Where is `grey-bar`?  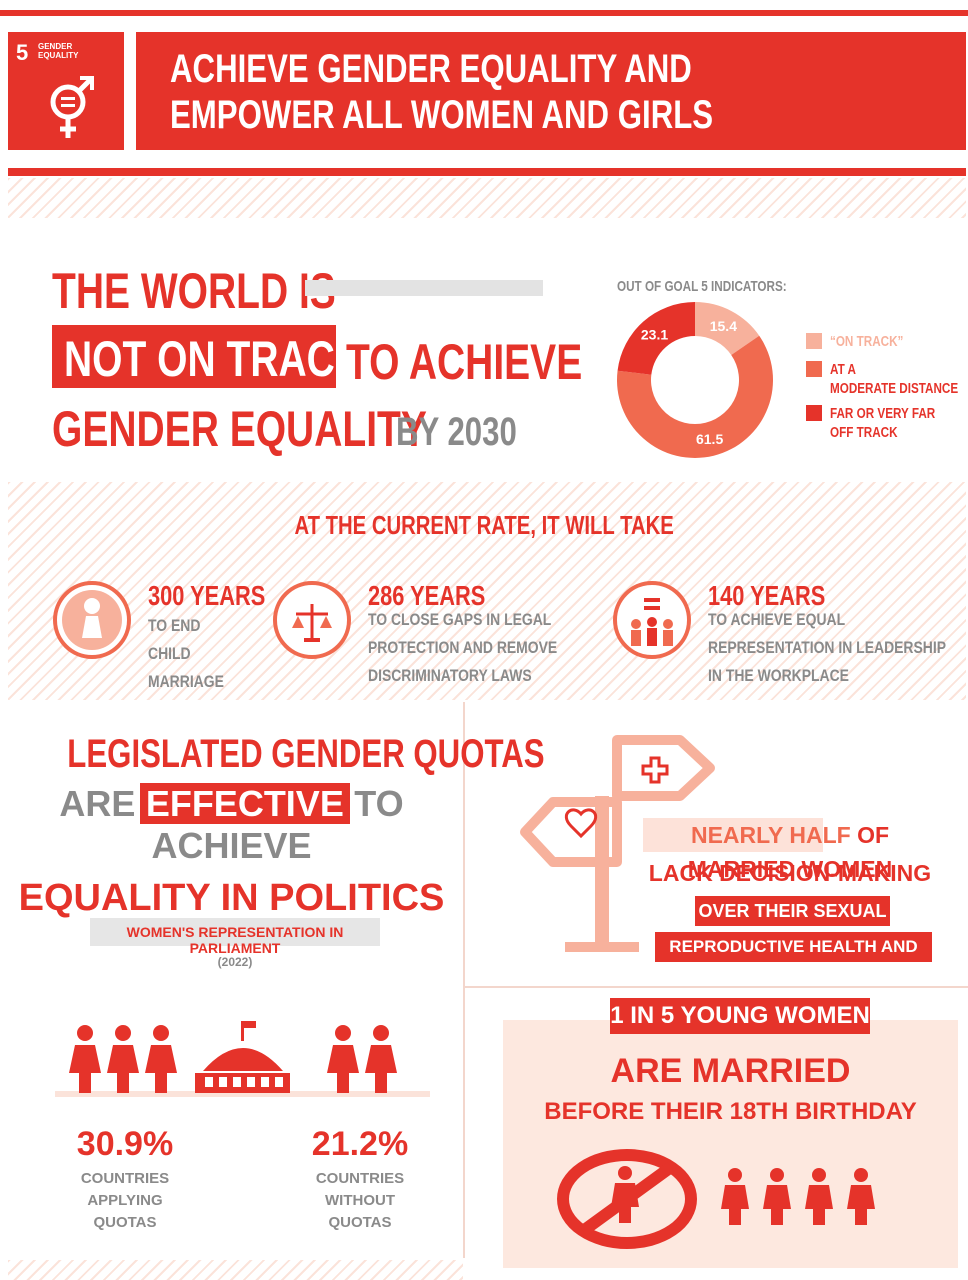 grey-bar is located at coordinates (424, 288).